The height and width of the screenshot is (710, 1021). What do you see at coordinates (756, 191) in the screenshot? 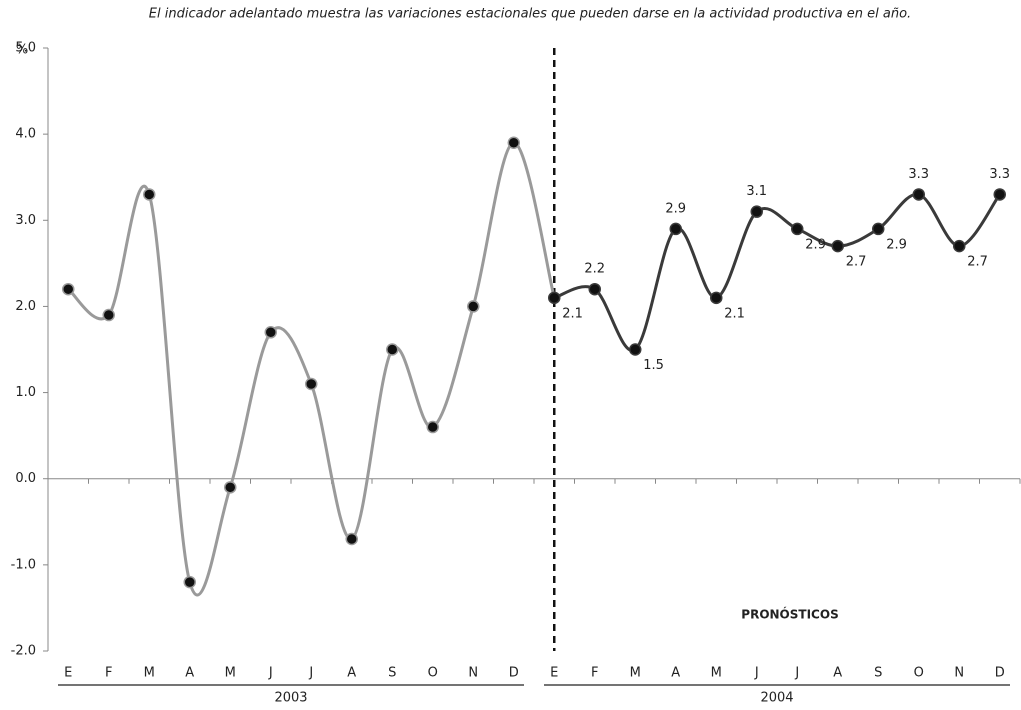
I see `data-label: 3.1` at bounding box center [756, 191].